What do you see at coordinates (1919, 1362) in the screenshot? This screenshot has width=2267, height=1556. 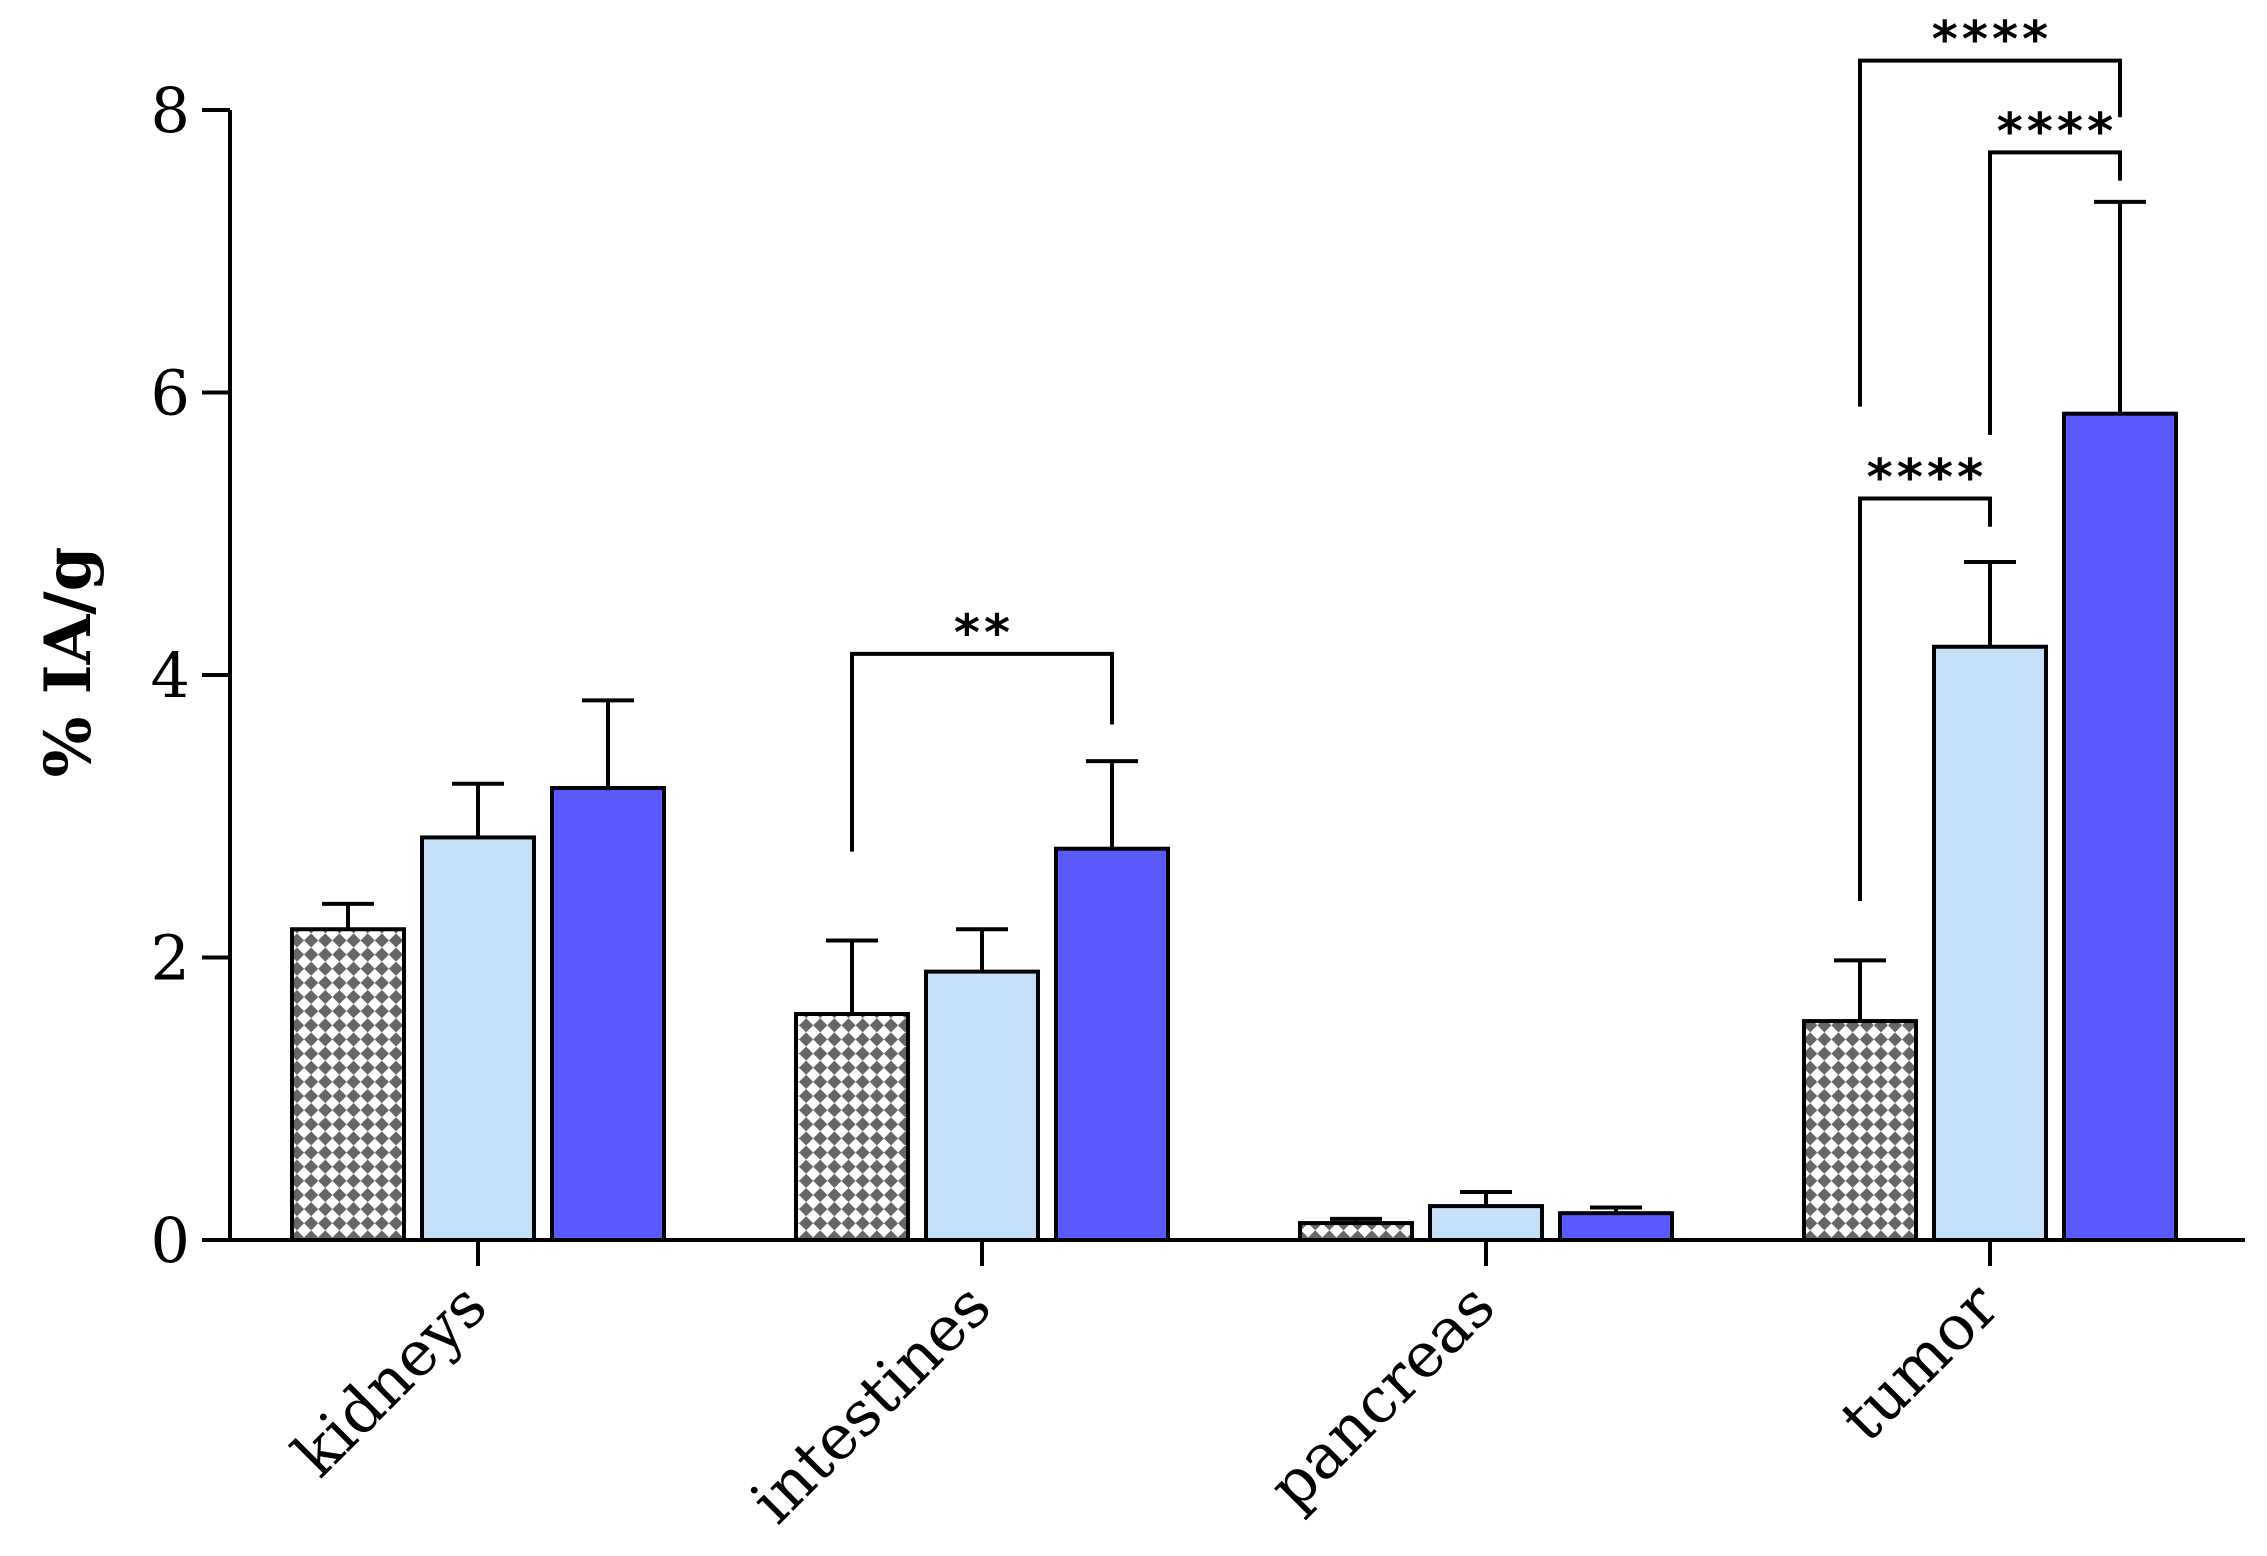 I see `category-label-tumor: tumor` at bounding box center [1919, 1362].